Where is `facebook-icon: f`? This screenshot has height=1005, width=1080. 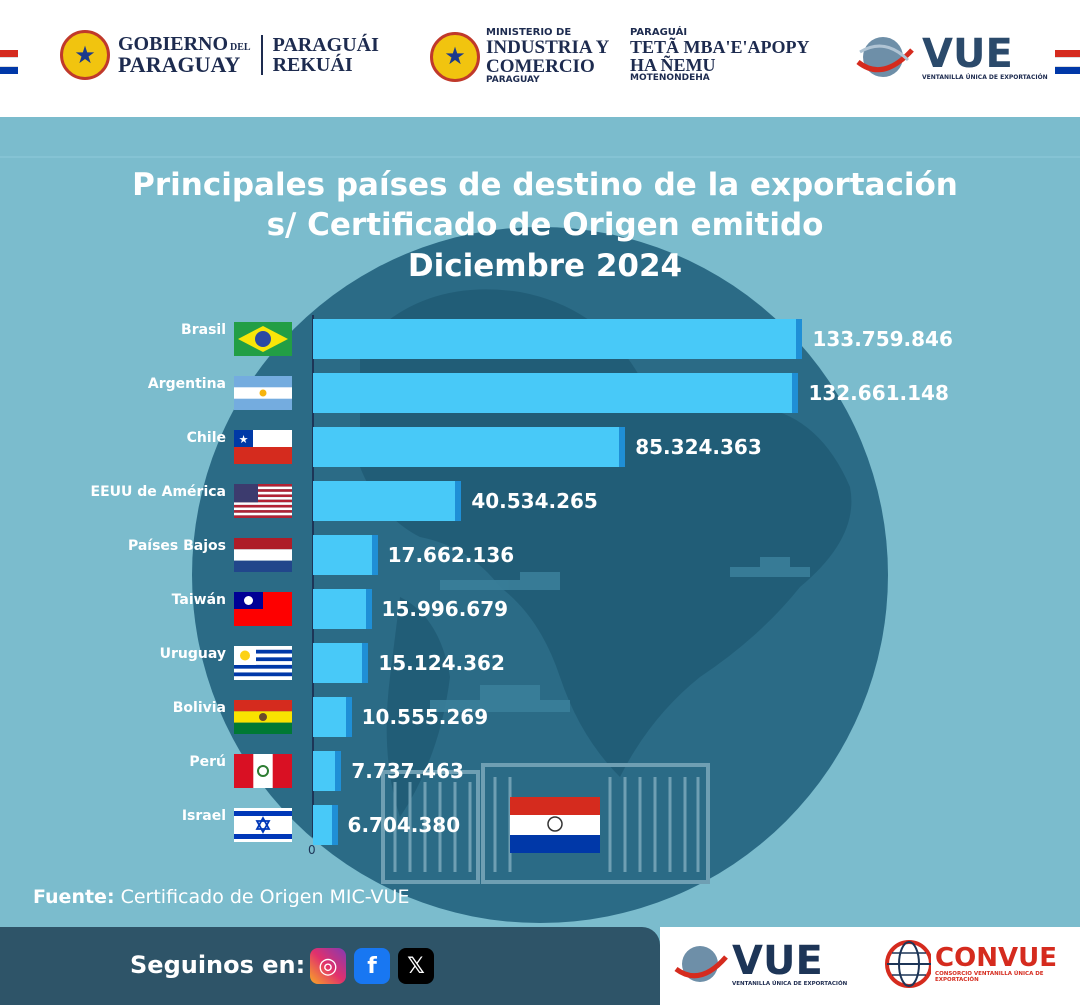 facebook-icon: f is located at coordinates (372, 966).